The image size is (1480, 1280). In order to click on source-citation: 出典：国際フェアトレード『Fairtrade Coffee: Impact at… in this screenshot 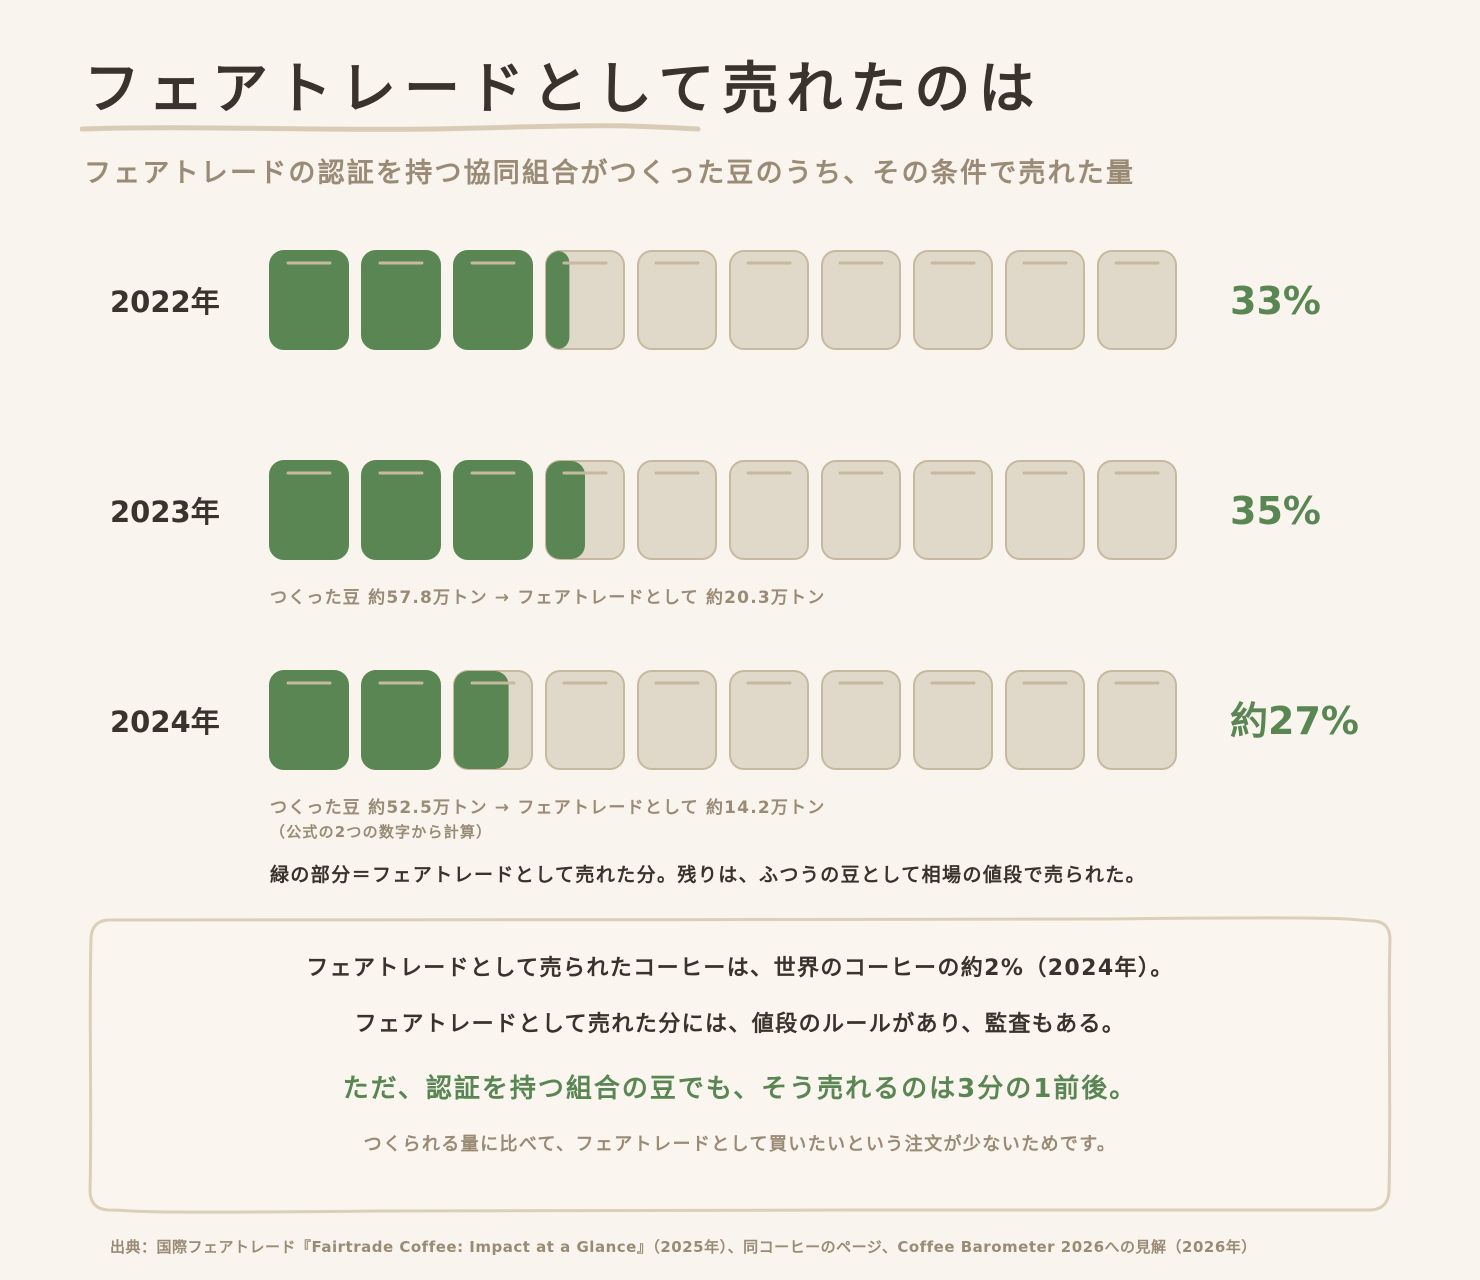, I will do `click(683, 1247)`.